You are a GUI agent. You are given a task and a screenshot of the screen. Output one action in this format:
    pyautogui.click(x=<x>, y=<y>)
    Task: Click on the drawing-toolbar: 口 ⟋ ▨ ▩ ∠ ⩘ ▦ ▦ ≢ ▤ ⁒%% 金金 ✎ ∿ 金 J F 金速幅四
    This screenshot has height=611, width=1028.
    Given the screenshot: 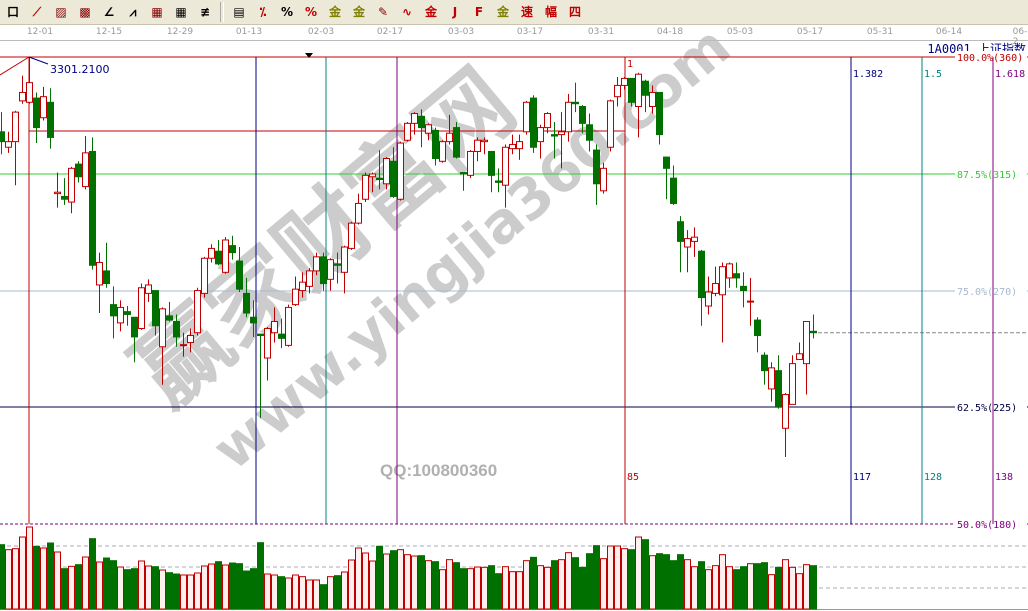 What is the action you would take?
    pyautogui.click(x=514, y=12)
    